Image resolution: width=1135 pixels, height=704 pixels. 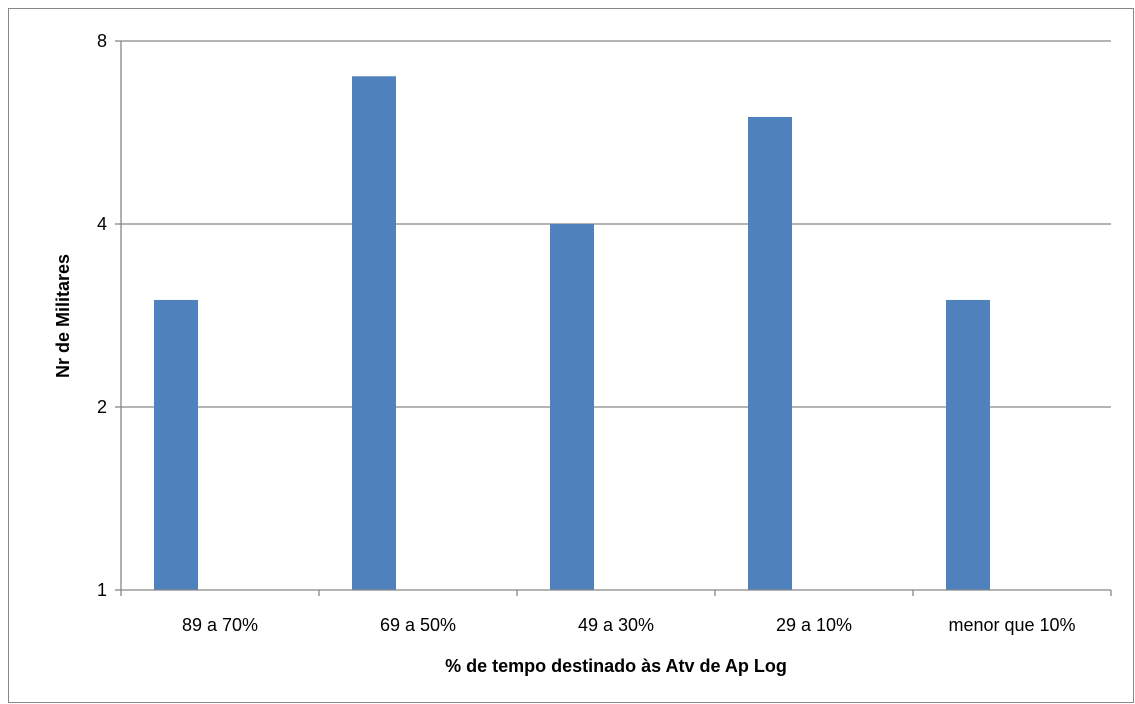 I want to click on y-tick-label: 1, so click(x=102, y=590).